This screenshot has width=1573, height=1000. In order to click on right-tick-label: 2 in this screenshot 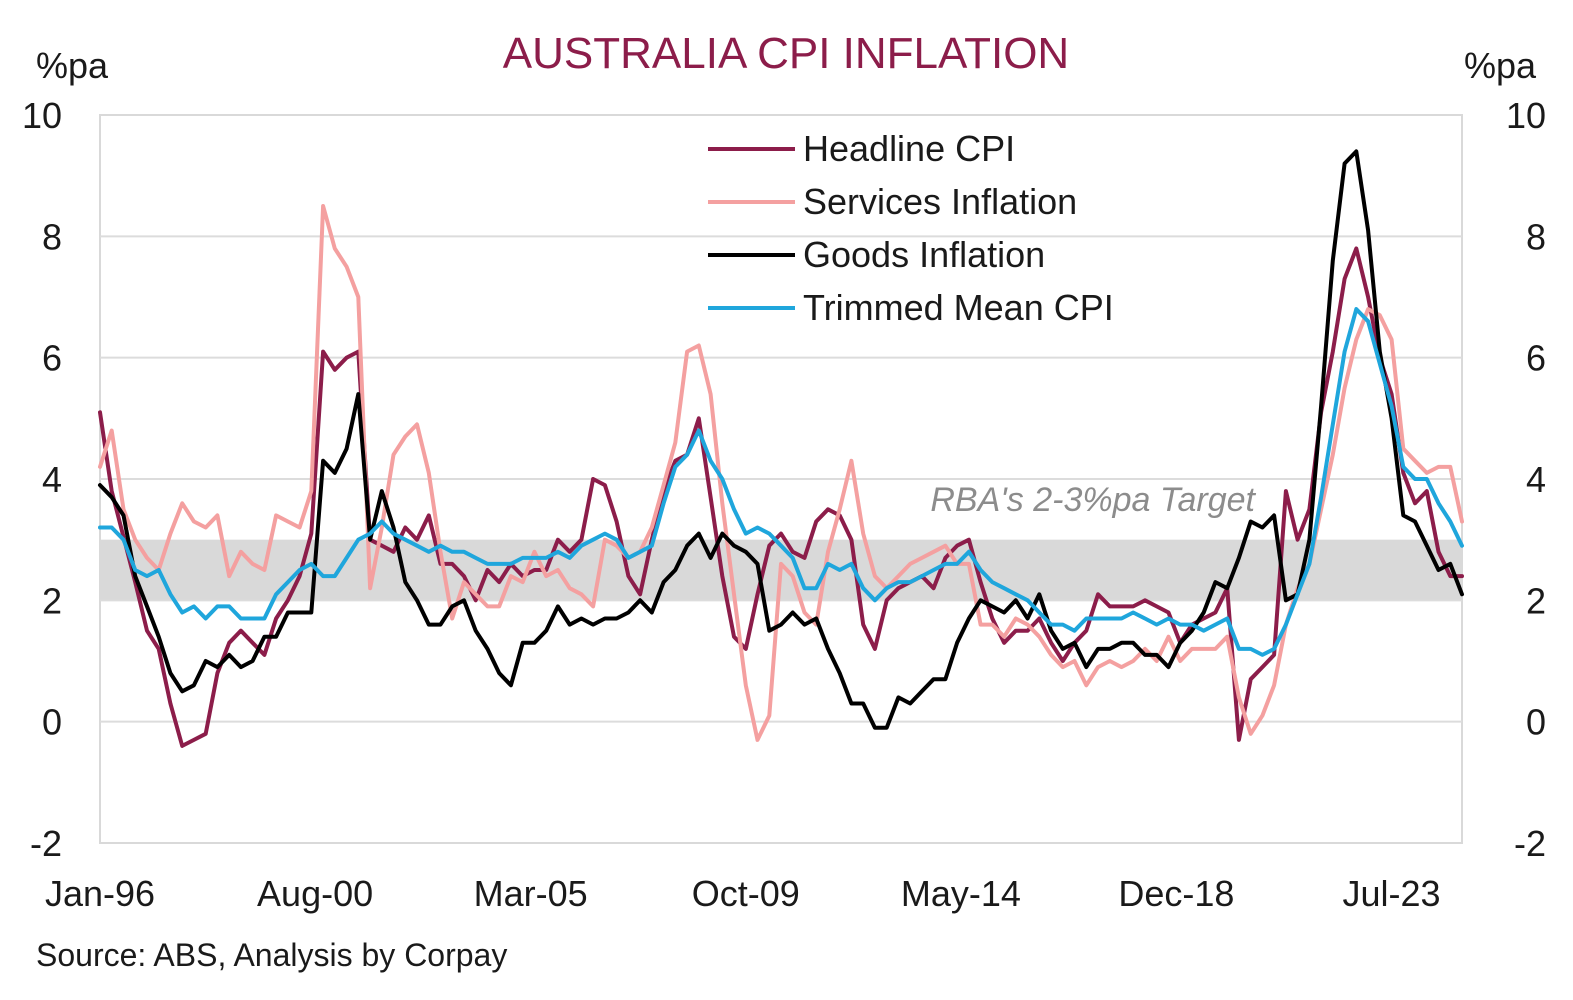, I will do `click(1536, 600)`.